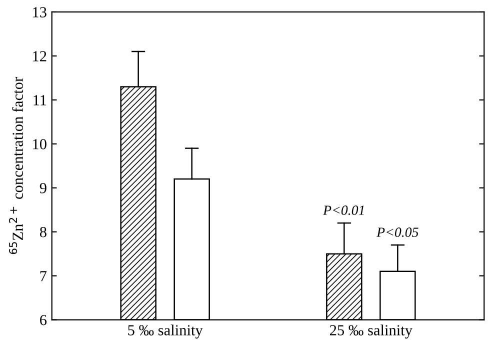  What do you see at coordinates (40, 100) in the screenshot?
I see `y-tick-label: 11` at bounding box center [40, 100].